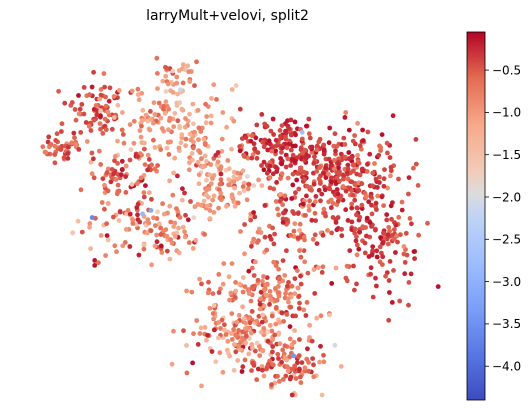 This screenshot has height=415, width=531. I want to click on colorbar-tick-label: −4.0, so click(506, 367).